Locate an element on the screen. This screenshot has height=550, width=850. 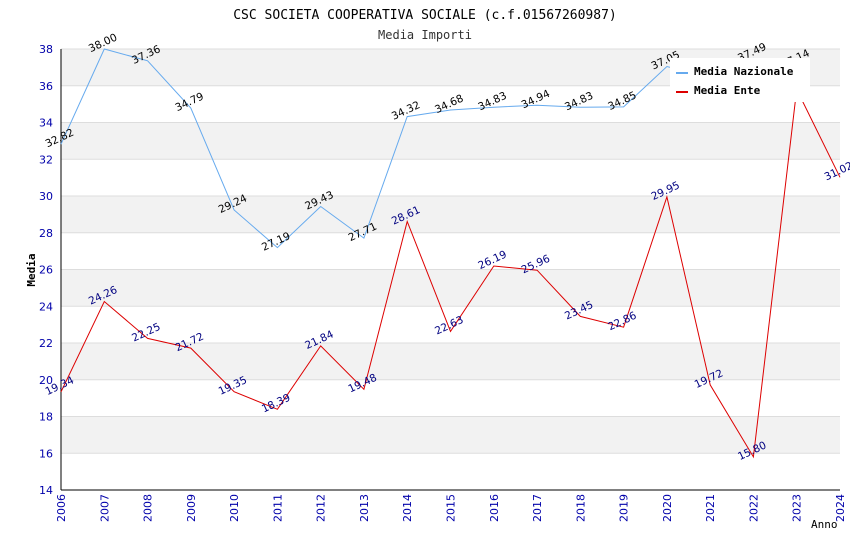
y-tick-labels: 14 16 18 20 22 24 26 28 30 32 34 36 38 is located at coordinates (46, 270).